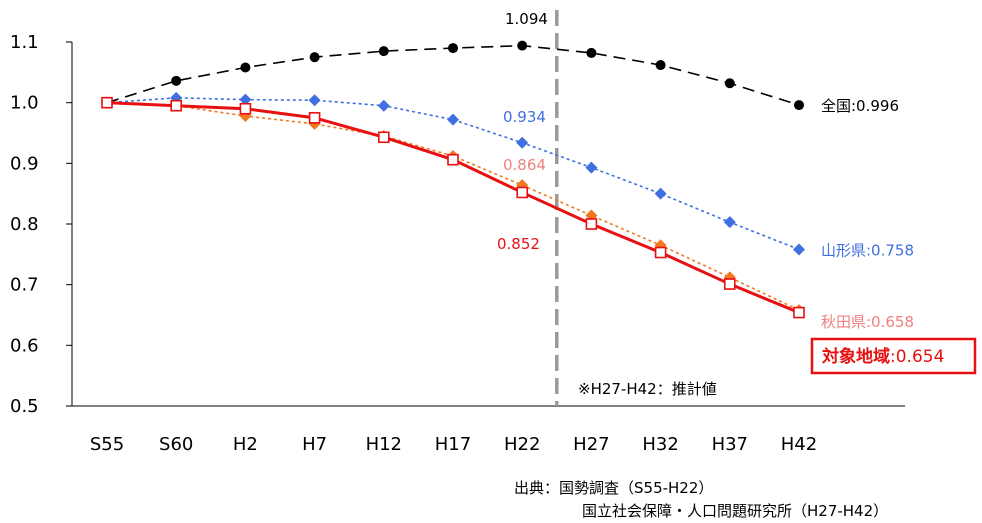  Describe the element at coordinates (660, 444) in the screenshot. I see `x-tick-label: H32` at that location.